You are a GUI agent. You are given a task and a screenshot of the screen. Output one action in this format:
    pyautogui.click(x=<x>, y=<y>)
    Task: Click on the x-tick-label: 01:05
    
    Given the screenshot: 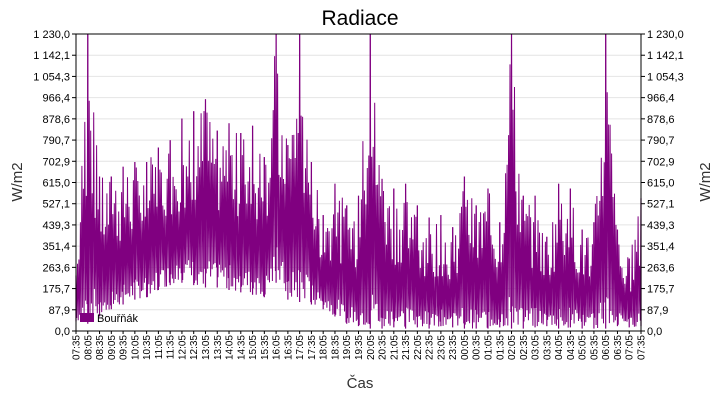 What is the action you would take?
    pyautogui.click(x=488, y=347)
    